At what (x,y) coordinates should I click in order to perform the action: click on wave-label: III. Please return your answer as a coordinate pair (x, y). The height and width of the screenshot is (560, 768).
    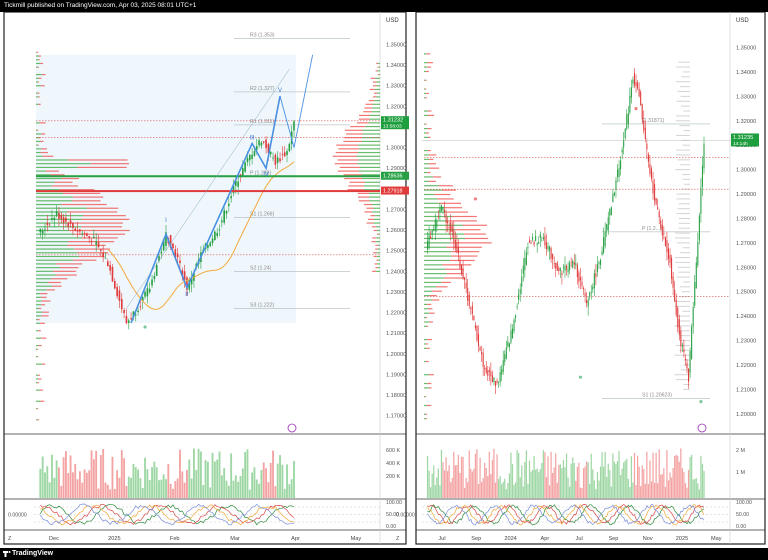
    Looking at the image, I should click on (252, 138).